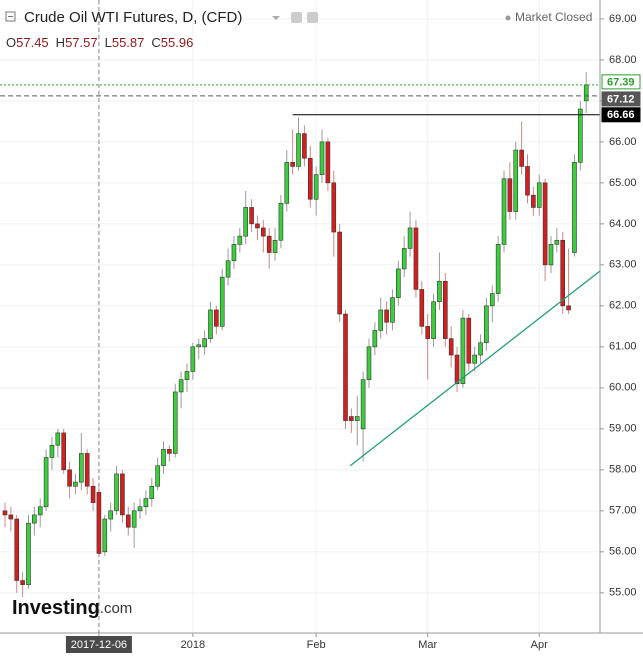 The height and width of the screenshot is (659, 643). I want to click on x-tick-label: Feb, so click(316, 645).